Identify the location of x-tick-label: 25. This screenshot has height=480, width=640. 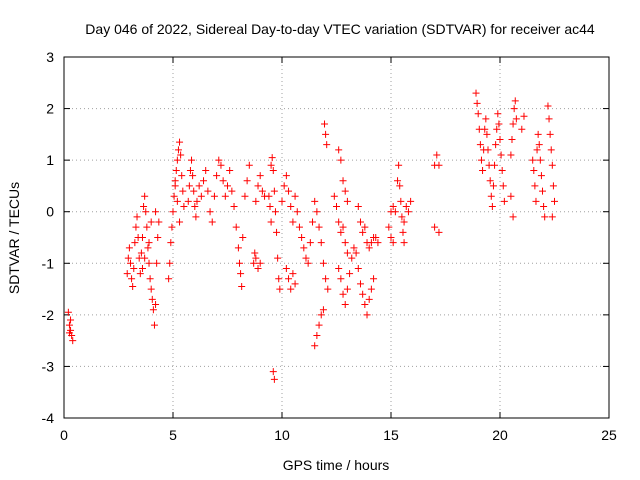
(609, 435).